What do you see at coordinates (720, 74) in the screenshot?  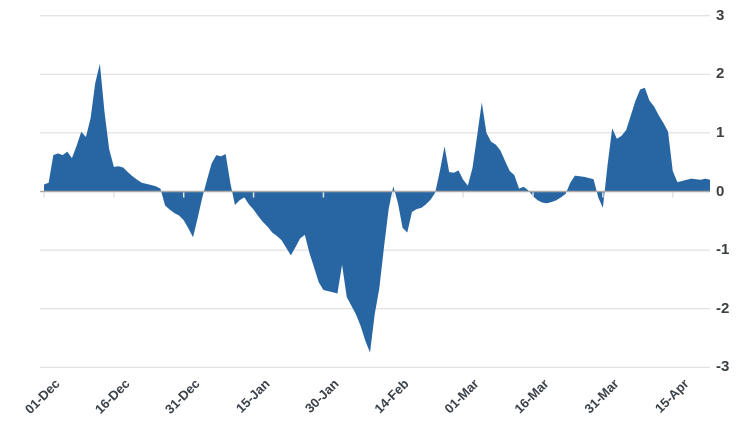 I see `y-axis-label: 2` at bounding box center [720, 74].